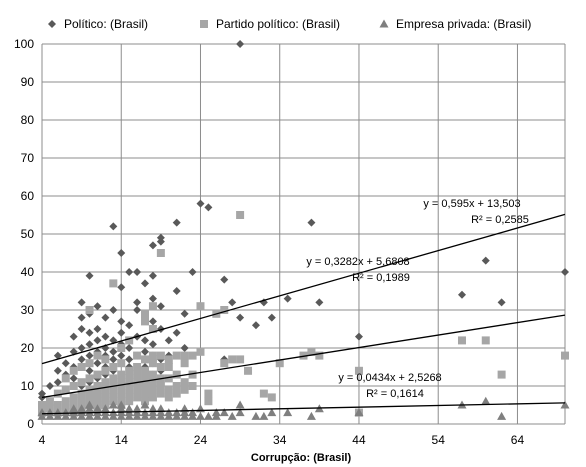 The width and height of the screenshot is (586, 467). I want to click on y-tick-label: 70, so click(28, 158).